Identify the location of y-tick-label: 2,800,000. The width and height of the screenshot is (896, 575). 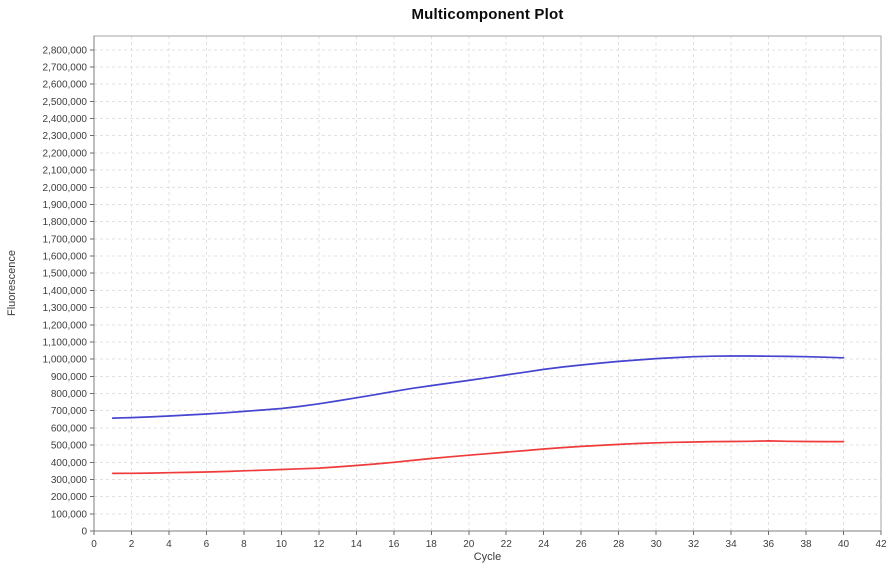
(65, 50).